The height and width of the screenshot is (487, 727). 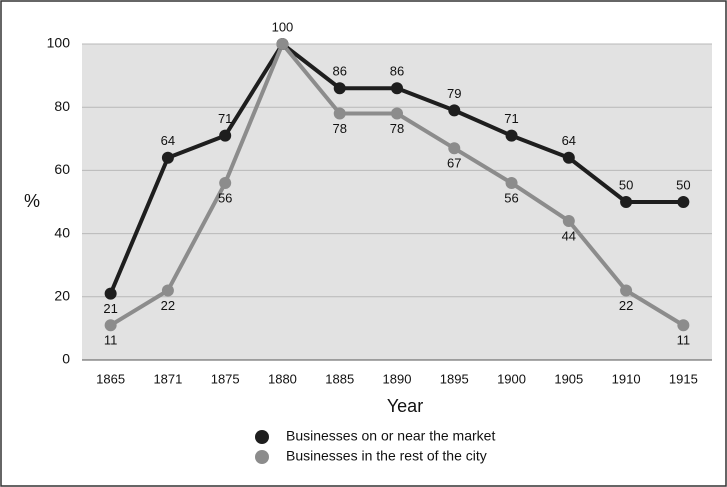 What do you see at coordinates (626, 378) in the screenshot?
I see `x-tick-label: 1910` at bounding box center [626, 378].